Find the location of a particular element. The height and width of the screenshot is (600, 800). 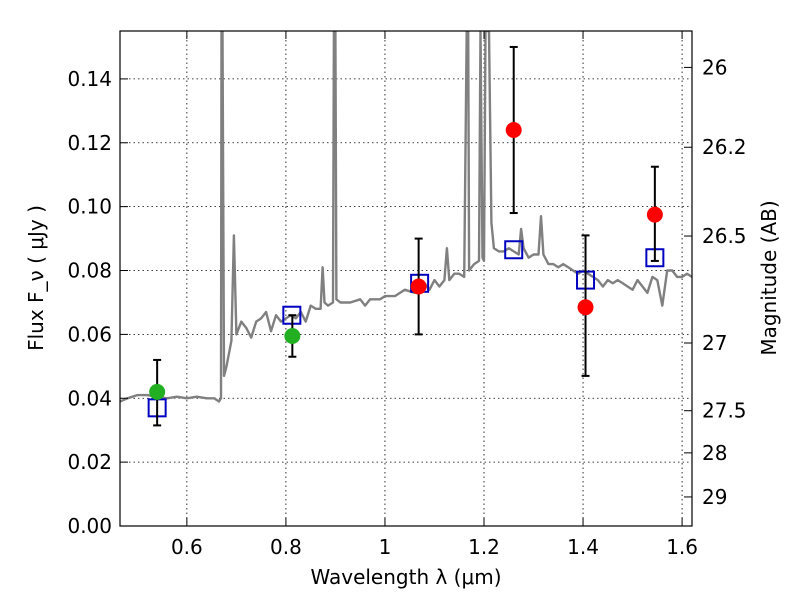

y-tick-label: 0.02 is located at coordinates (89, 462).